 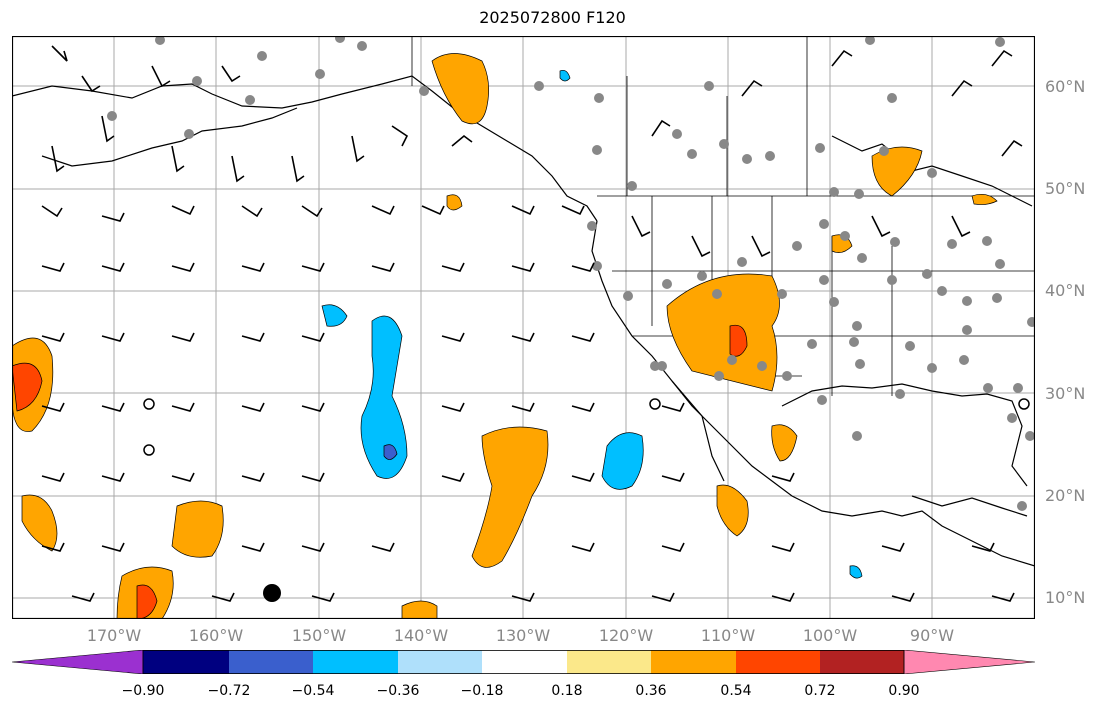 What do you see at coordinates (728, 635) in the screenshot?
I see `lon-label-110: 110°W` at bounding box center [728, 635].